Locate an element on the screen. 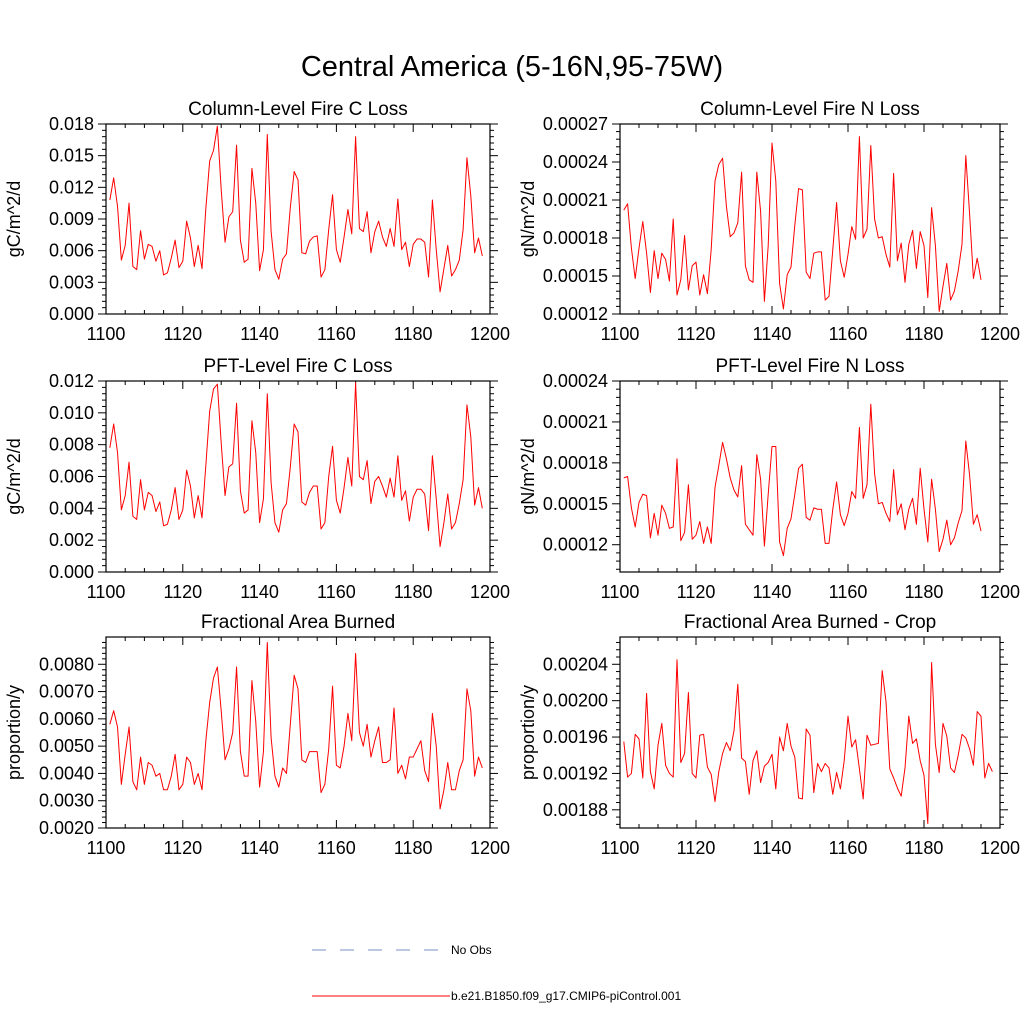  y-tick-label: 0.010 is located at coordinates (71, 413).